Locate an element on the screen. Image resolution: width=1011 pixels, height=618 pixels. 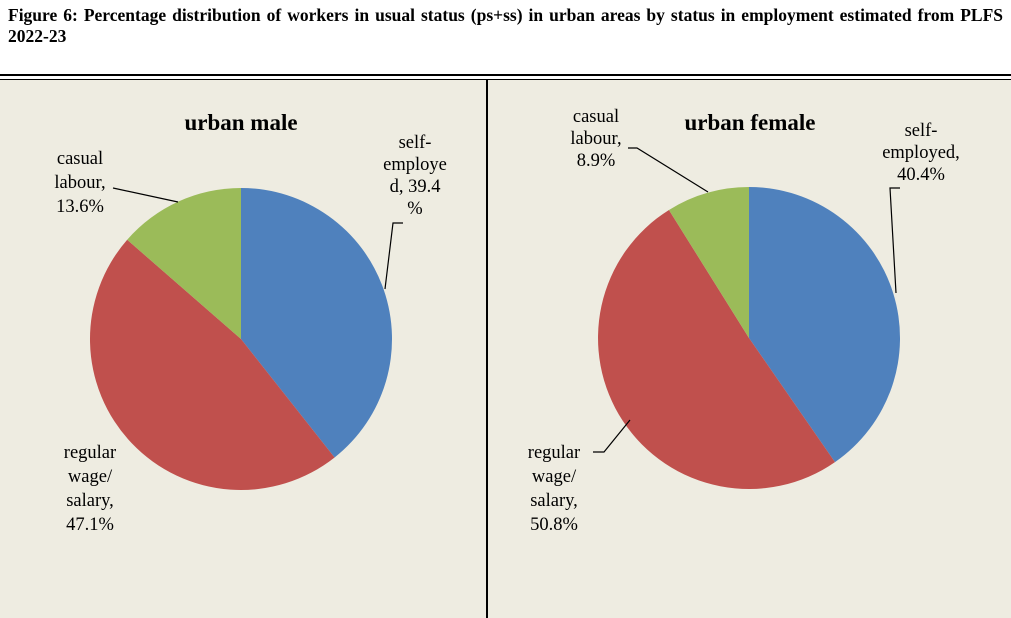
urban-male-slice-self-employed is located at coordinates (317, 323).